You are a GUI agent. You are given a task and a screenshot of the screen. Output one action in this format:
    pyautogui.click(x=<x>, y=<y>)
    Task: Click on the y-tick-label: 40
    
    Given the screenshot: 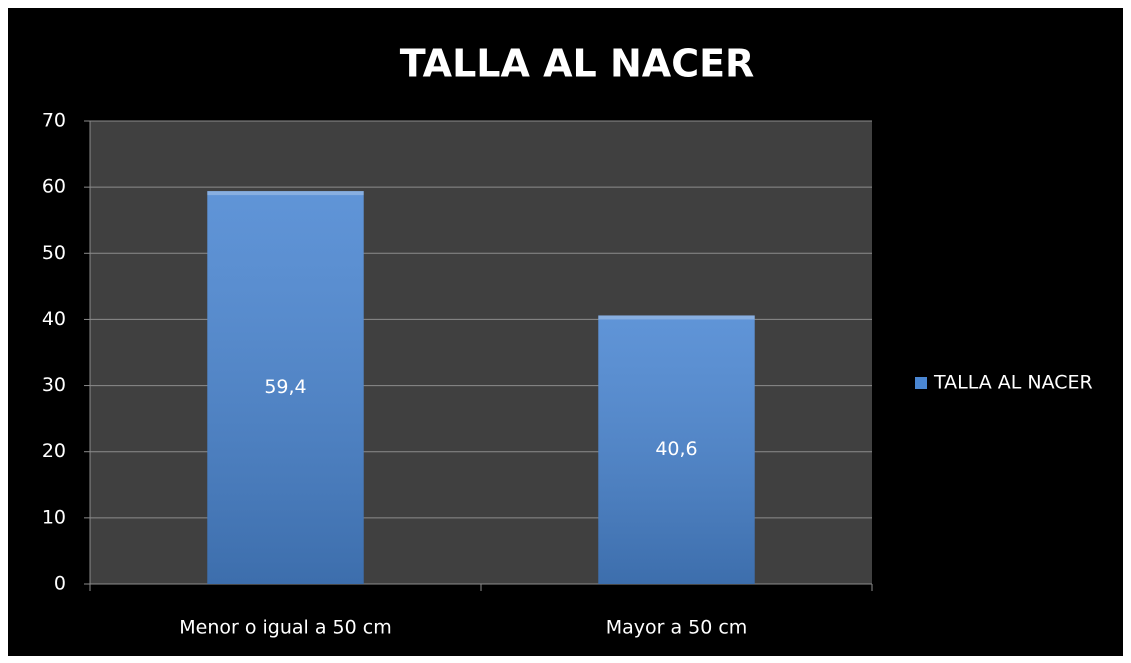 What is the action you would take?
    pyautogui.click(x=54, y=319)
    